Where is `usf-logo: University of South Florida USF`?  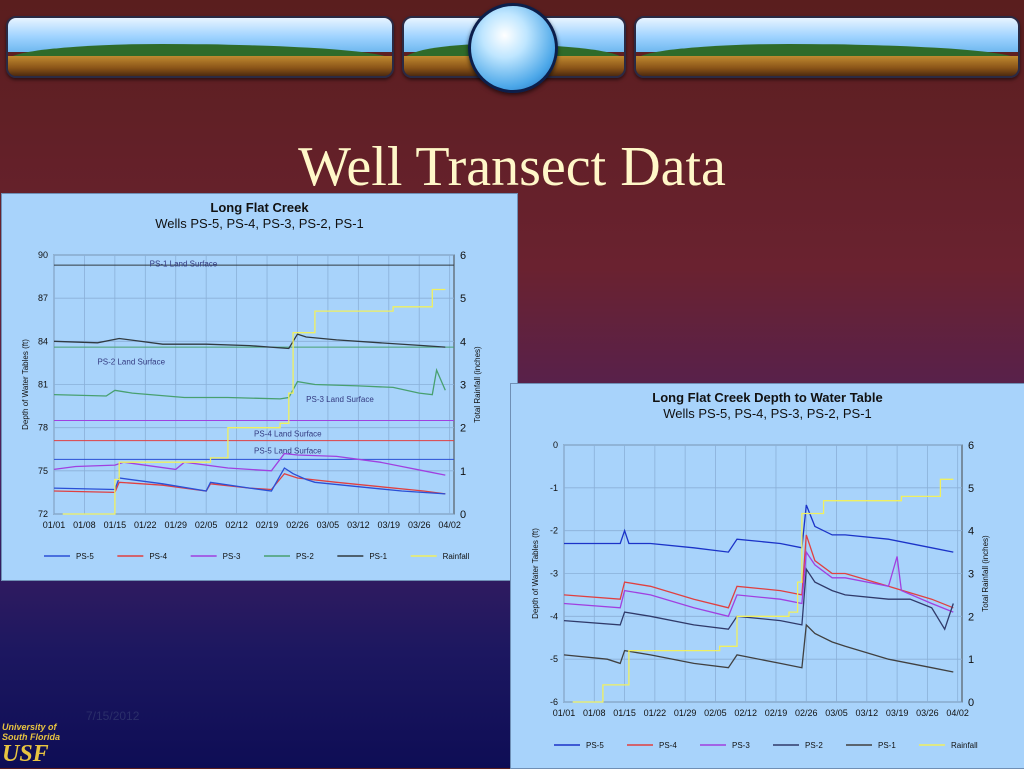
usf-logo: University of South Florida USF is located at coordinates (37, 745).